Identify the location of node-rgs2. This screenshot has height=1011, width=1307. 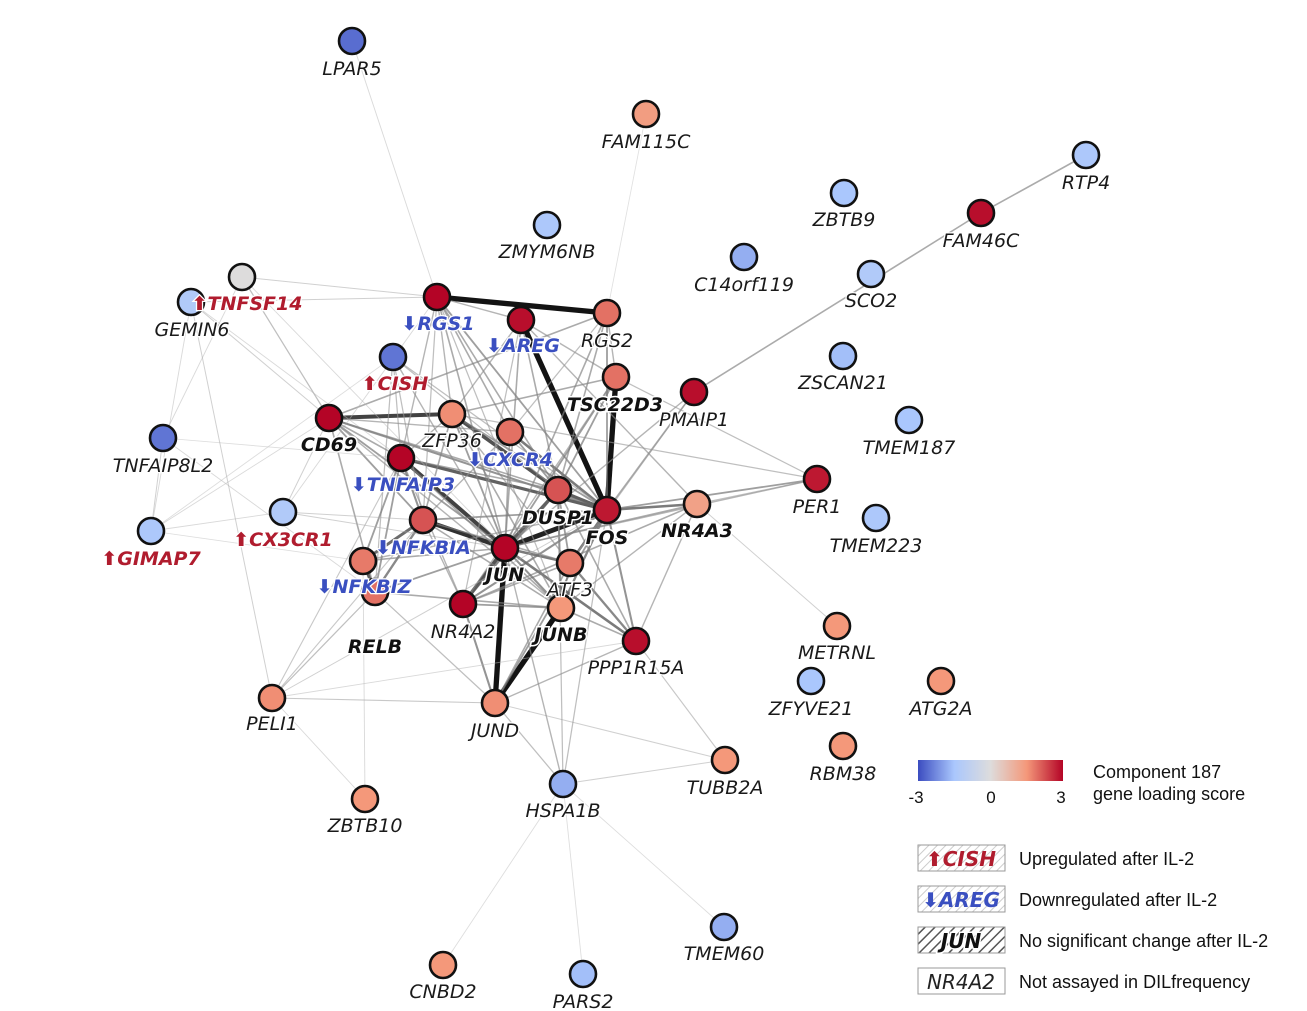
(607, 313).